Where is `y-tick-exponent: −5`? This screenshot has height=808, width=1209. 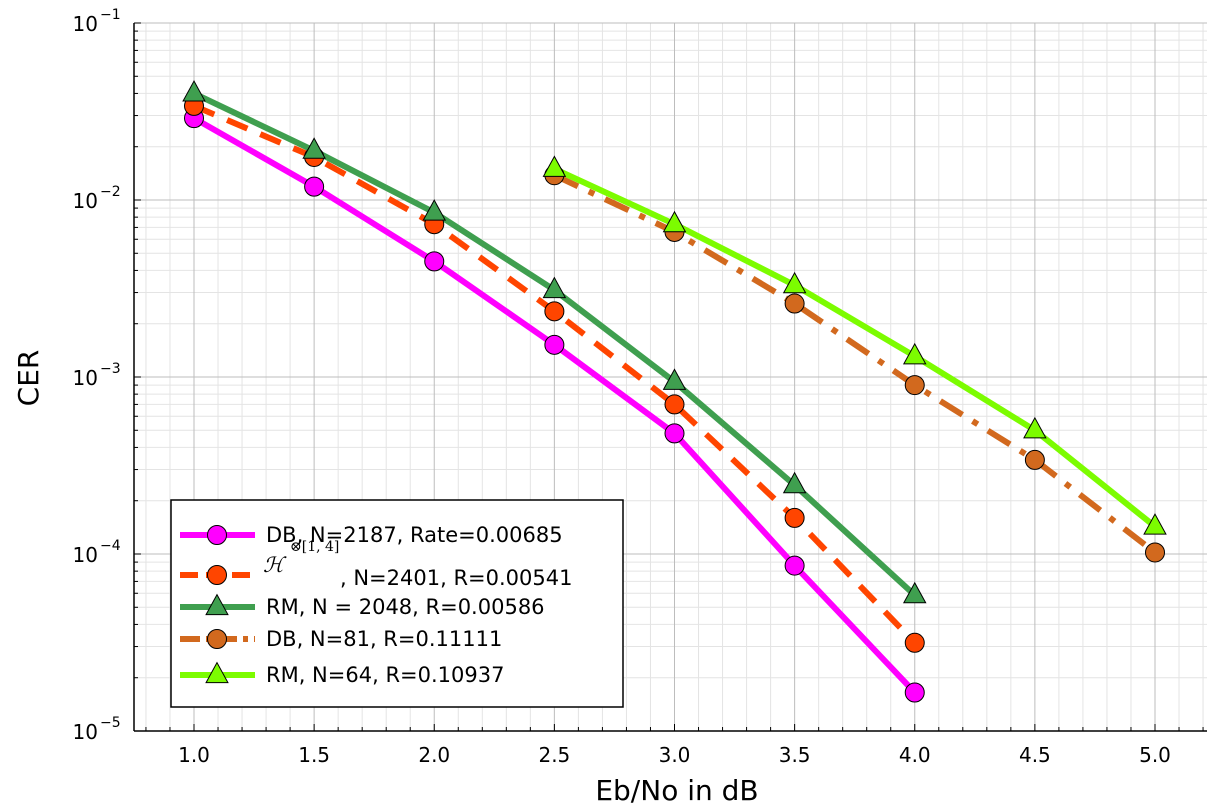
y-tick-exponent: −5 is located at coordinates (110, 723).